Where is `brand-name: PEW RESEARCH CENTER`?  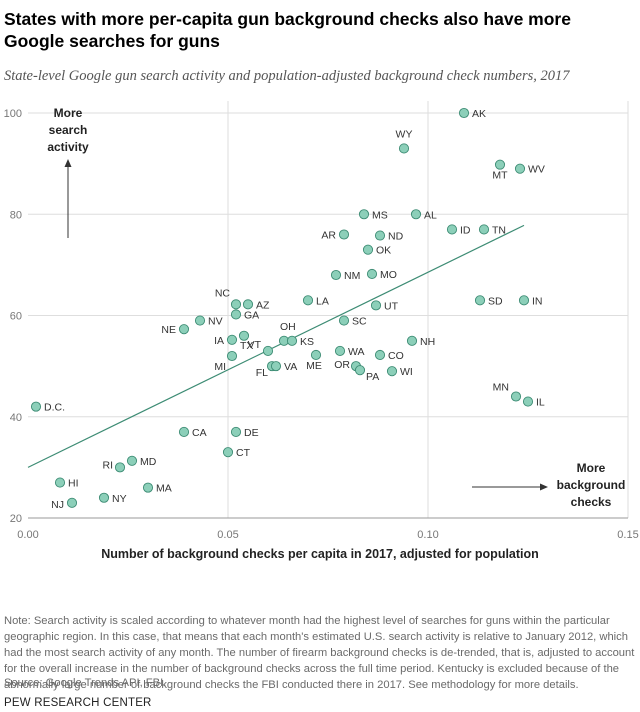
brand-name: PEW RESEARCH CENTER is located at coordinates (78, 703).